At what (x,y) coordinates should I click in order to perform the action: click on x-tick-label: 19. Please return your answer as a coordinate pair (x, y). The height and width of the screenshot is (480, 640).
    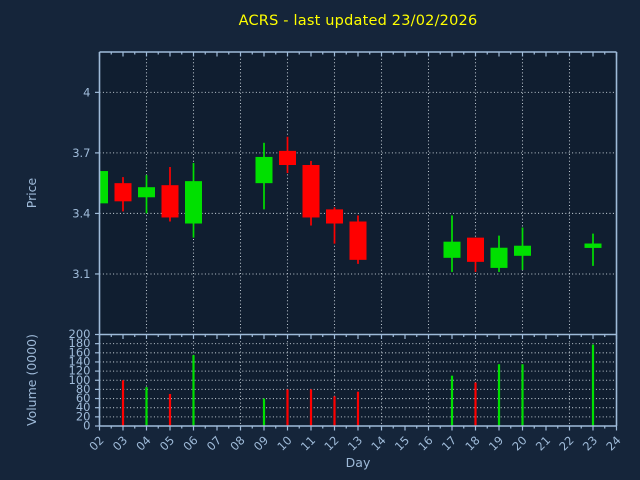
    Looking at the image, I should click on (496, 443).